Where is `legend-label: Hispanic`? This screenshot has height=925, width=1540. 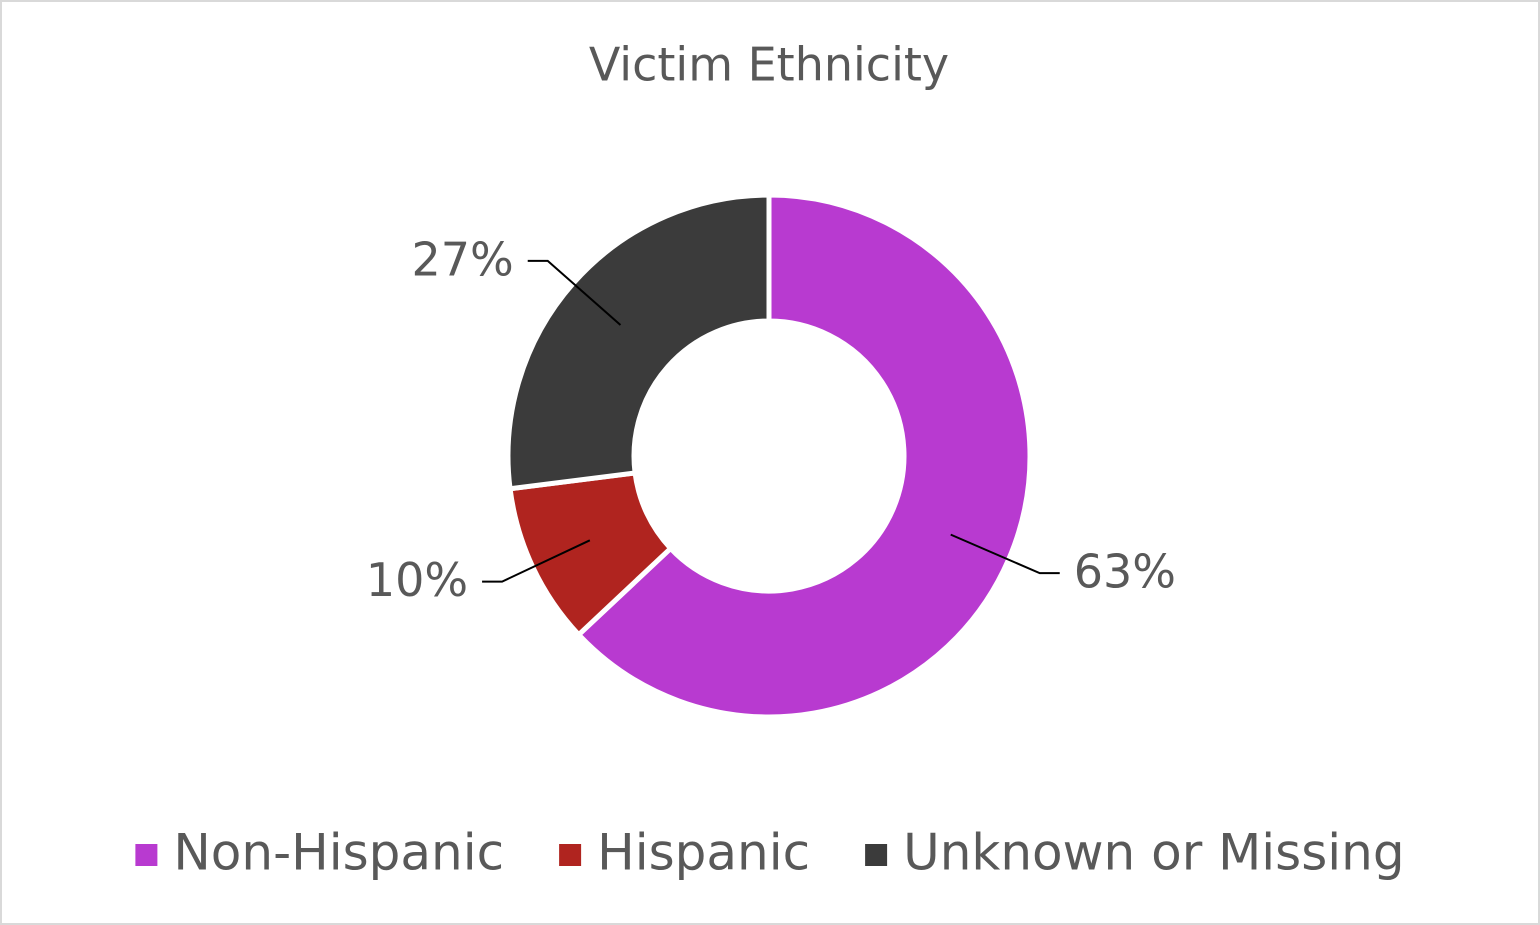 legend-label: Hispanic is located at coordinates (703, 853).